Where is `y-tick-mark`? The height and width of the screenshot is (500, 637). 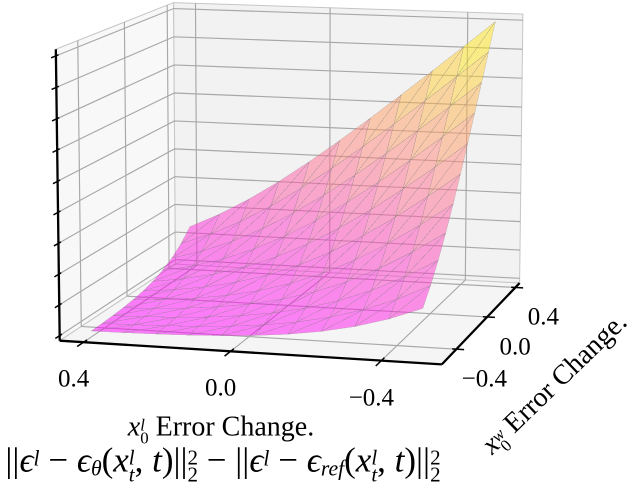 y-tick-mark is located at coordinates (517, 287).